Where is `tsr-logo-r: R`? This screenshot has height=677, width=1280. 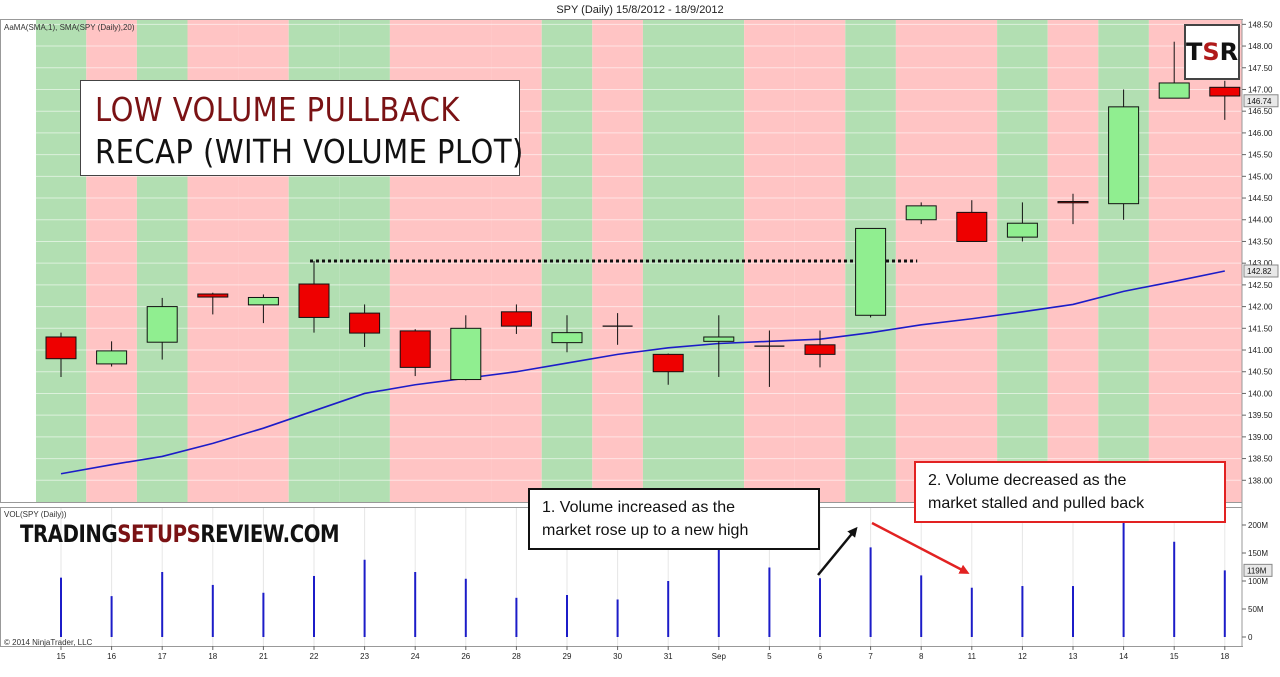 tsr-logo-r: R is located at coordinates (1229, 52).